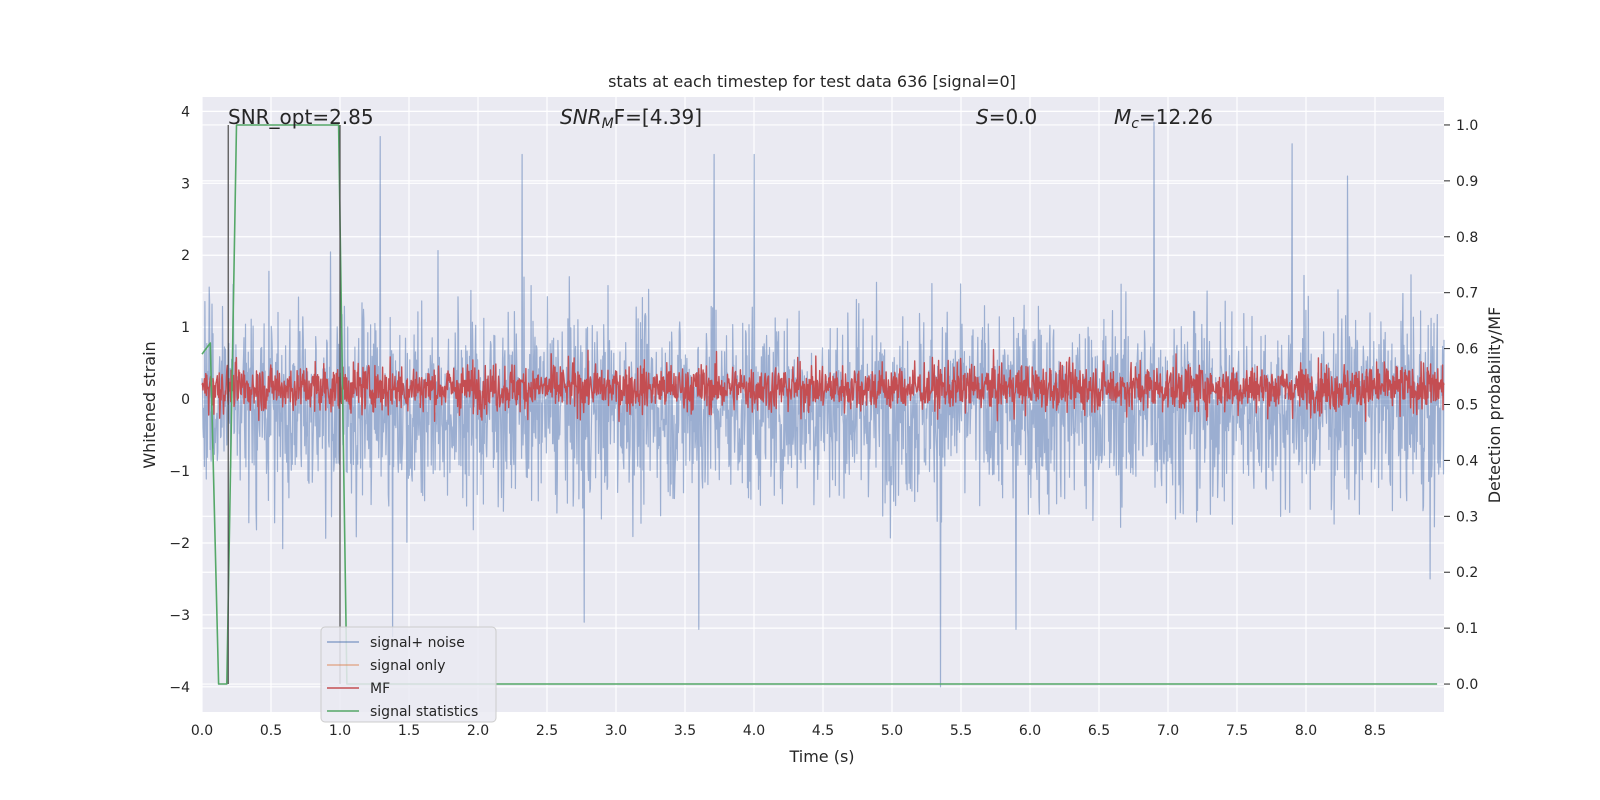  Describe the element at coordinates (1467, 126) in the screenshot. I see `y2-tick-0: 1.0` at that location.